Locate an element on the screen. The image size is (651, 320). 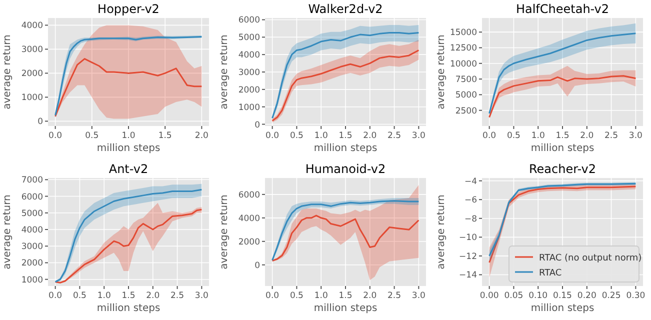
y-tick-label: −6 is located at coordinates (470, 201).